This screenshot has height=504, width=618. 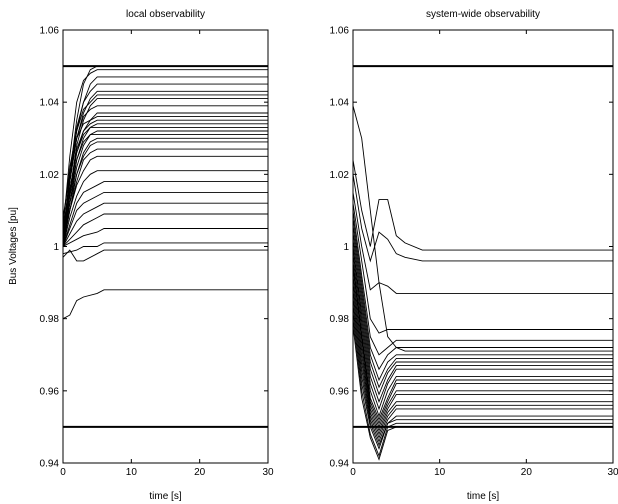 I want to click on x-tick-label-local: 0, so click(x=63, y=472).